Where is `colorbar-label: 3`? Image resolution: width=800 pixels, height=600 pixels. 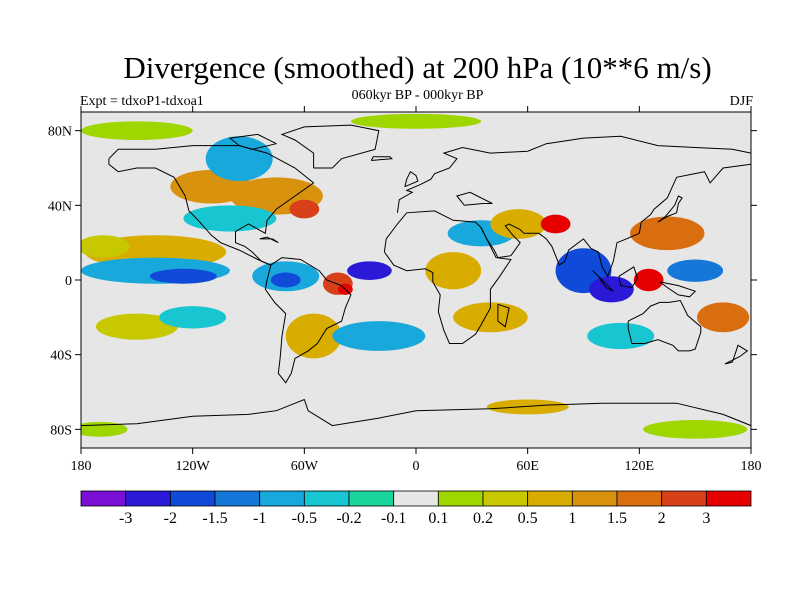 colorbar-label: 3 is located at coordinates (706, 518).